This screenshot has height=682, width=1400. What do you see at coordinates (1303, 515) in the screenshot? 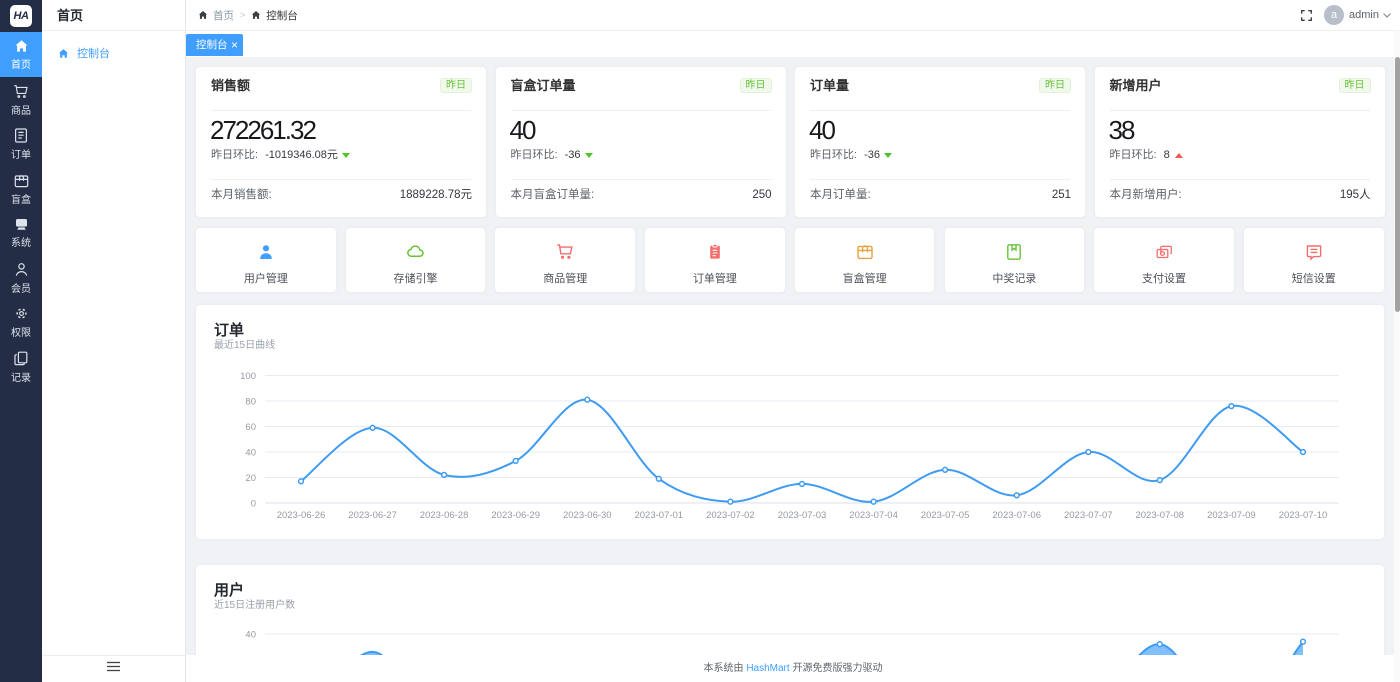
I see `svg-text: 2023-07-10` at bounding box center [1303, 515].